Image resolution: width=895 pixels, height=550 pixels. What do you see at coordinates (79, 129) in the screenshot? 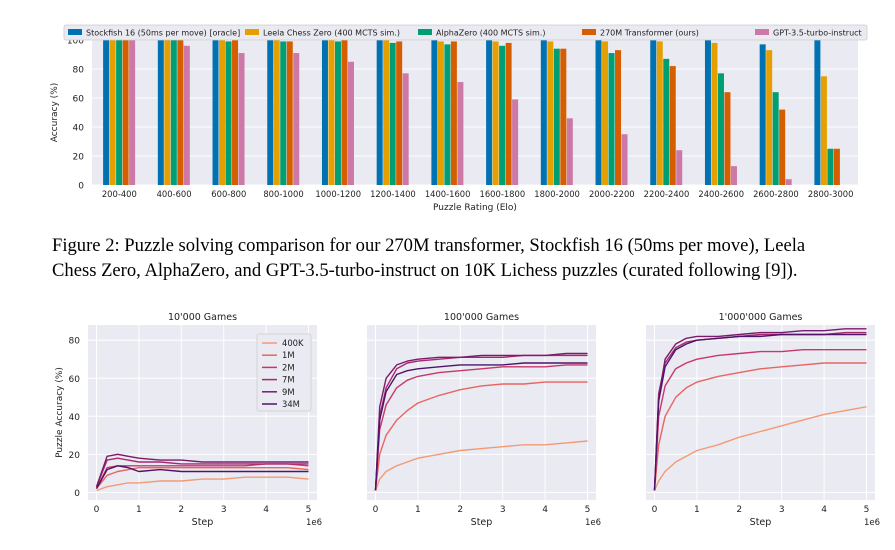
I see `y-tick-label: 40` at bounding box center [79, 129].